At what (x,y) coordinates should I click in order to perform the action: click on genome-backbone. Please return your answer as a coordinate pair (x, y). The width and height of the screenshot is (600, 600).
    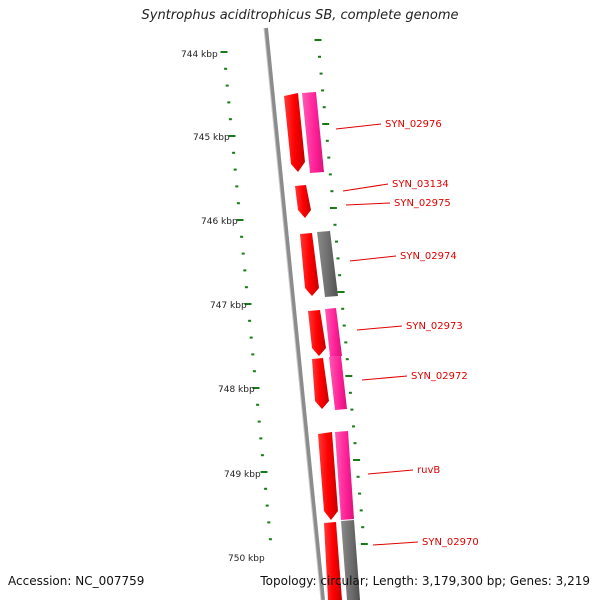
    Looking at the image, I should click on (294, 313).